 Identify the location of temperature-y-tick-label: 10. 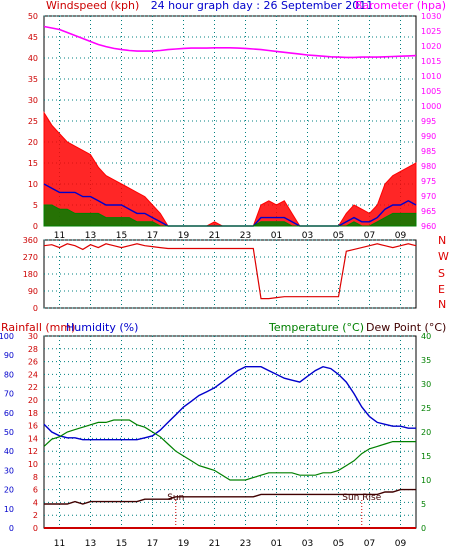
(426, 480).